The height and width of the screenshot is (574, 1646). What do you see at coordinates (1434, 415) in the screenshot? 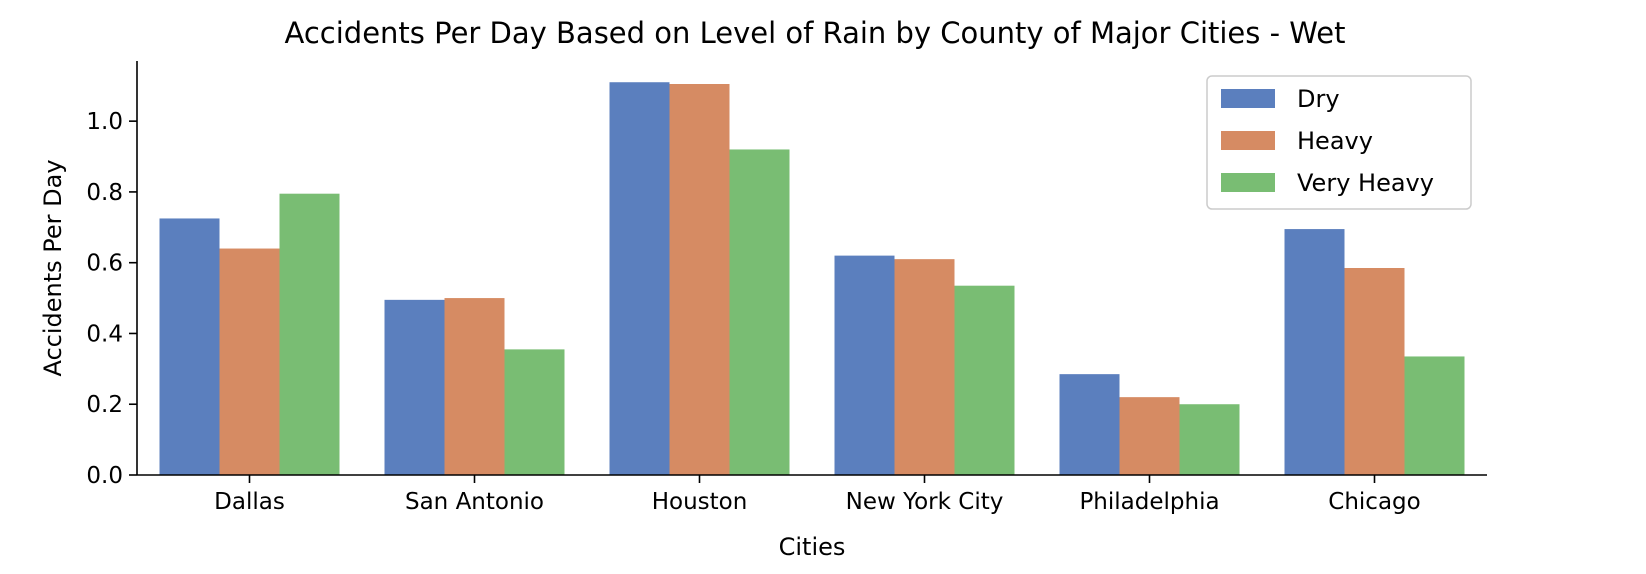
I see `bar-very-heavy-chicago` at bounding box center [1434, 415].